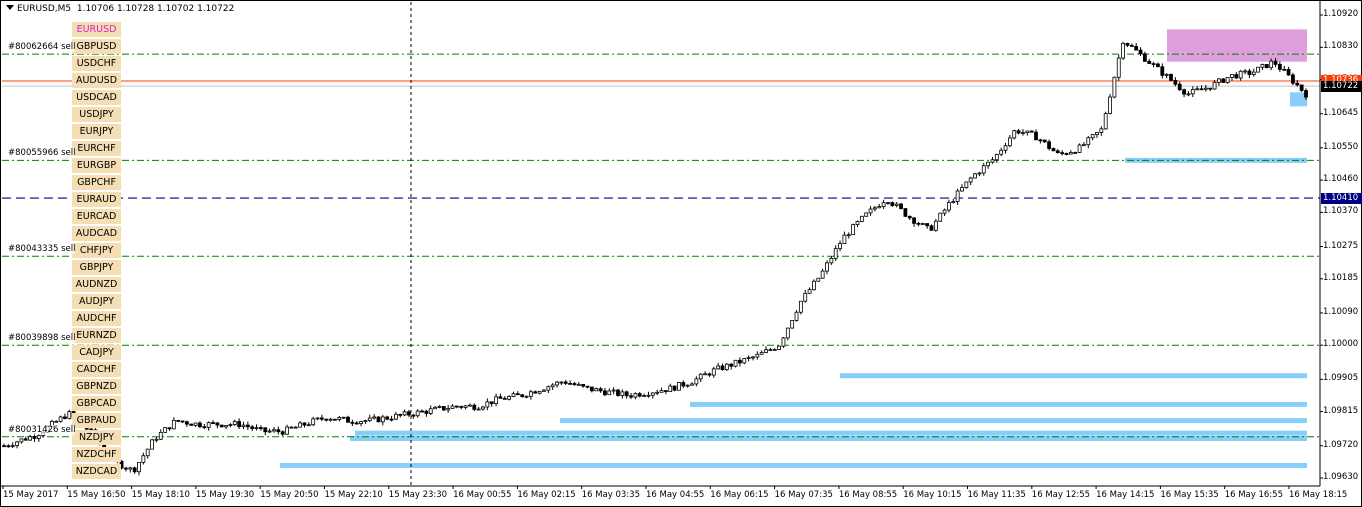 Image resolution: width=1362 pixels, height=507 pixels. I want to click on price-tick-label: 1.10090, so click(1341, 311).